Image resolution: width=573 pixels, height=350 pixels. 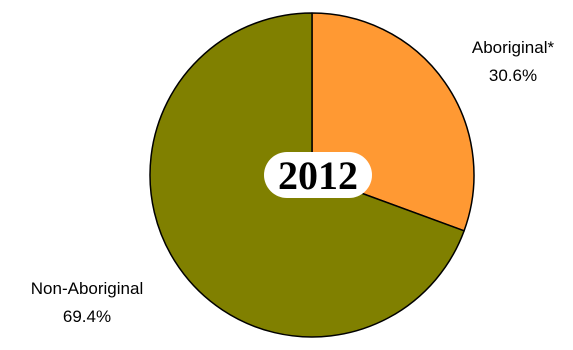 What do you see at coordinates (87, 288) in the screenshot?
I see `slice-label-non-aboriginal-name: Non-Aboriginal` at bounding box center [87, 288].